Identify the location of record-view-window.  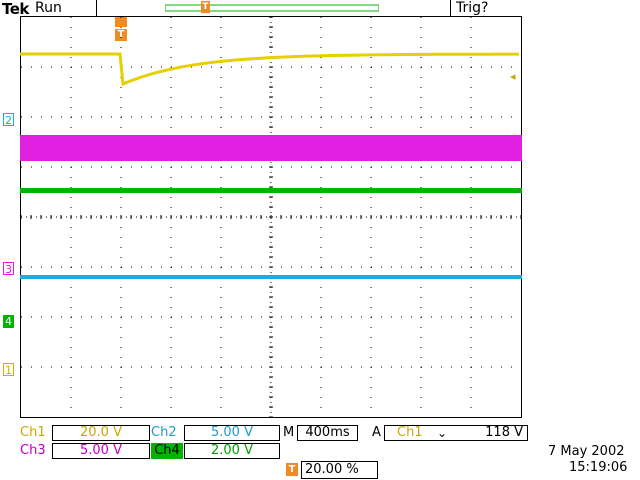
(272, 8).